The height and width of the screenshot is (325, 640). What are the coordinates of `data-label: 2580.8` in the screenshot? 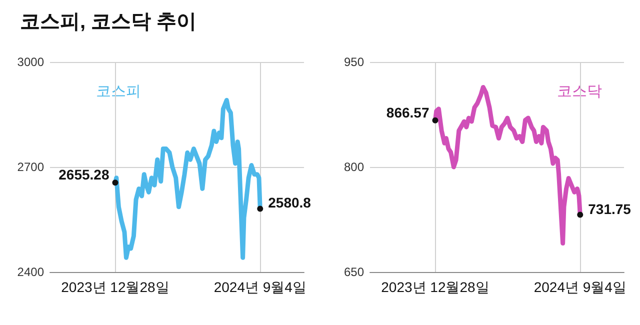 It's located at (290, 202).